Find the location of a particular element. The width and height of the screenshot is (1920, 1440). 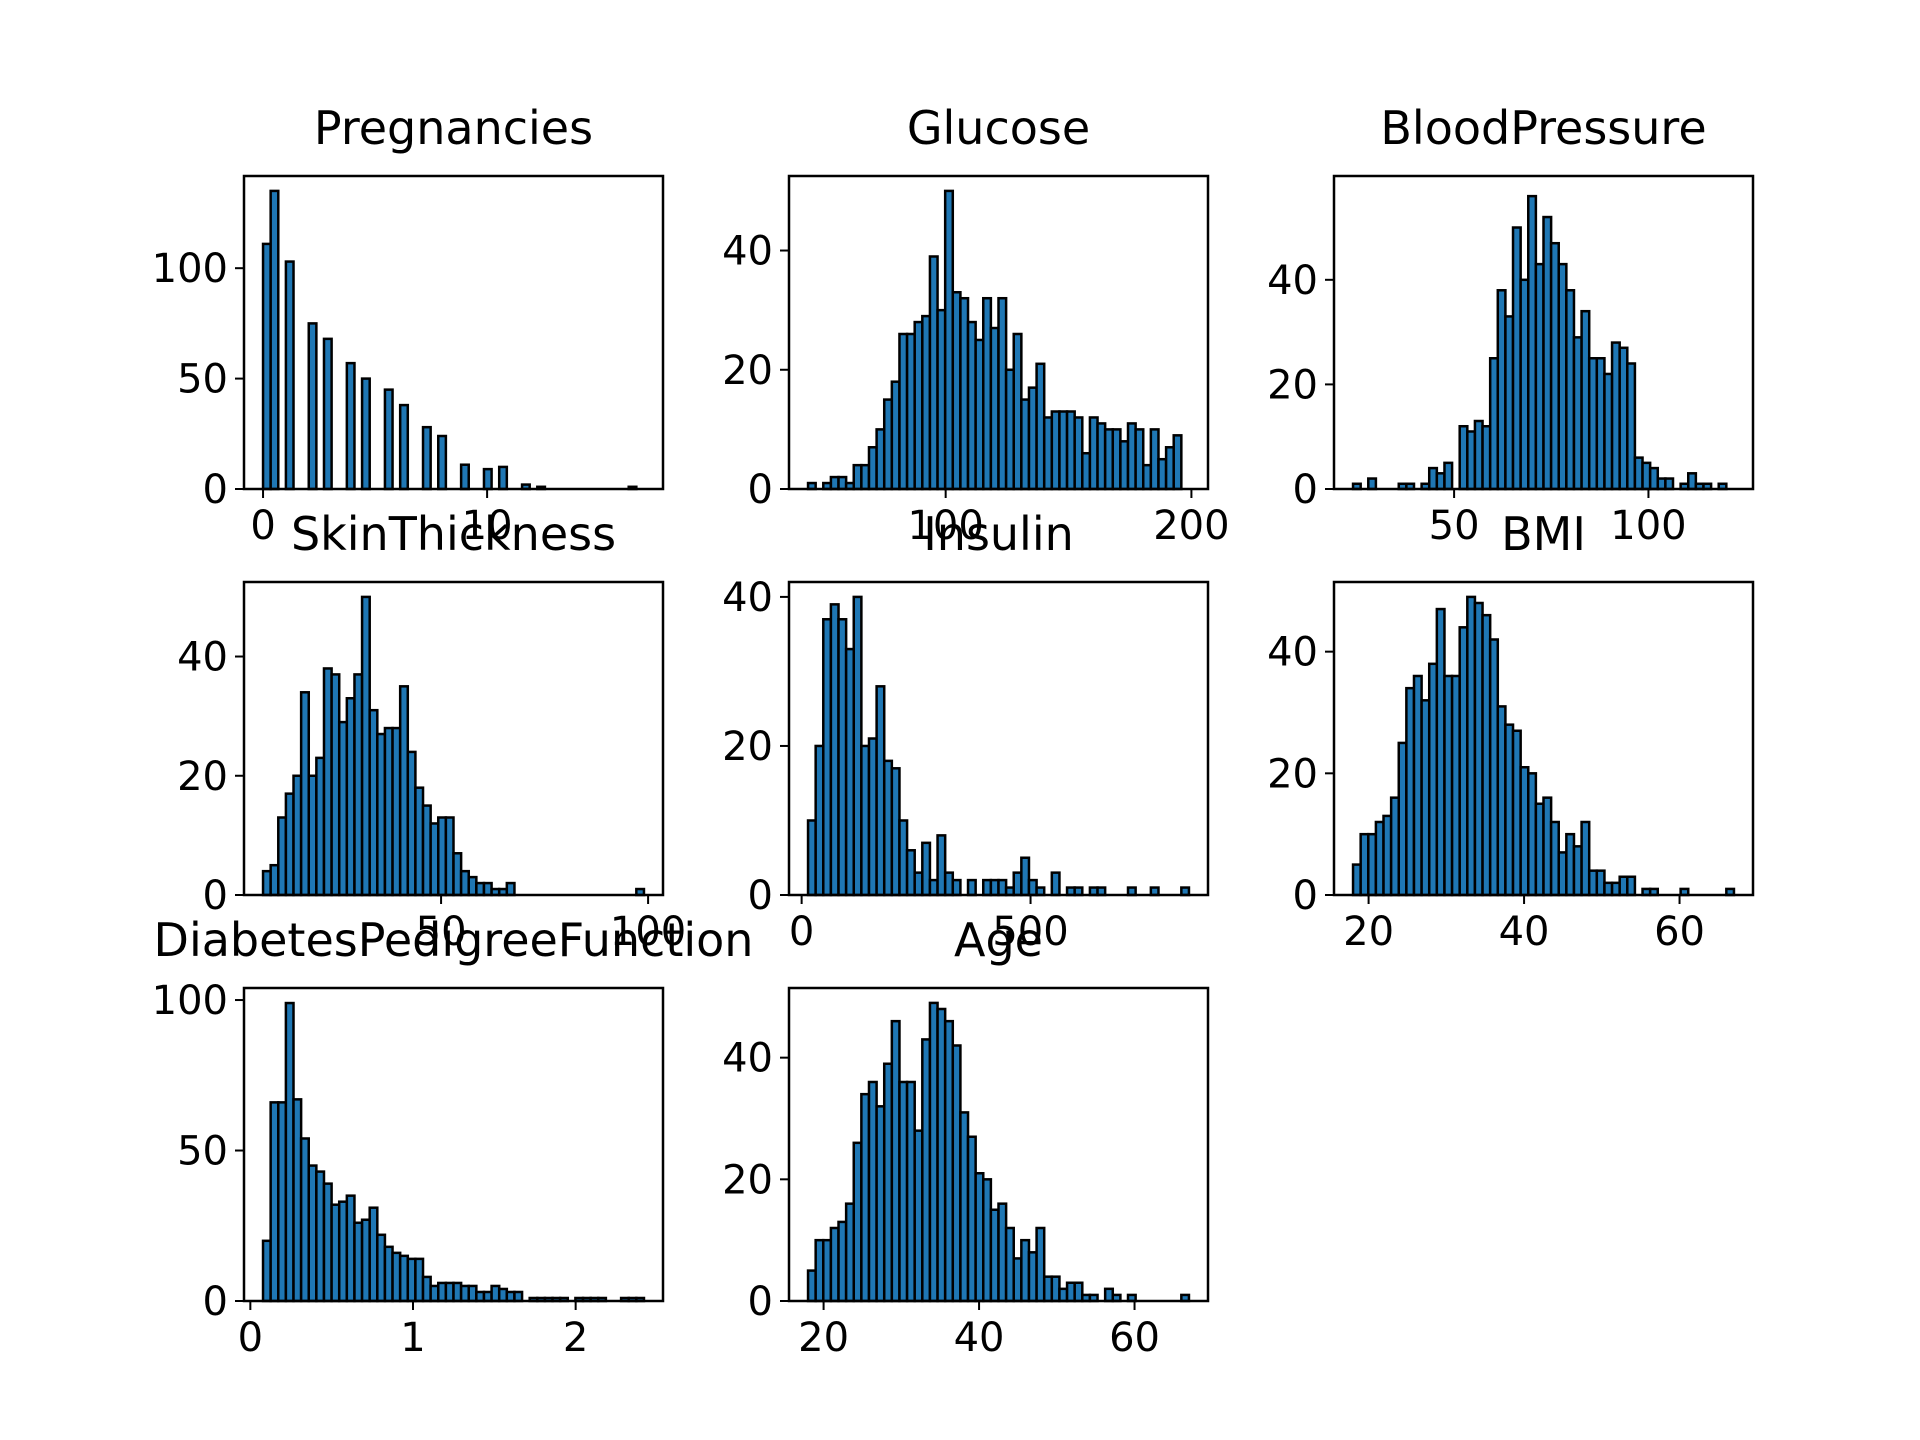

panel-title: BMI is located at coordinates (1543, 534).